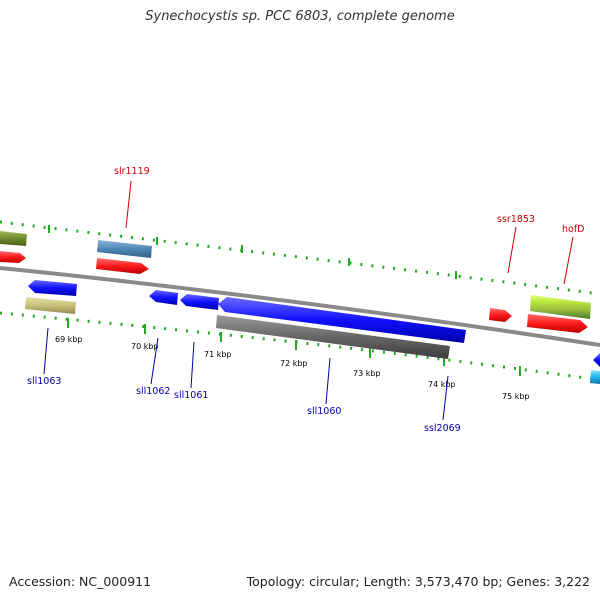 Image resolution: width=600 pixels, height=600 pixels. What do you see at coordinates (80, 581) in the screenshot?
I see `accession-label: Accession: NC_000911` at bounding box center [80, 581].